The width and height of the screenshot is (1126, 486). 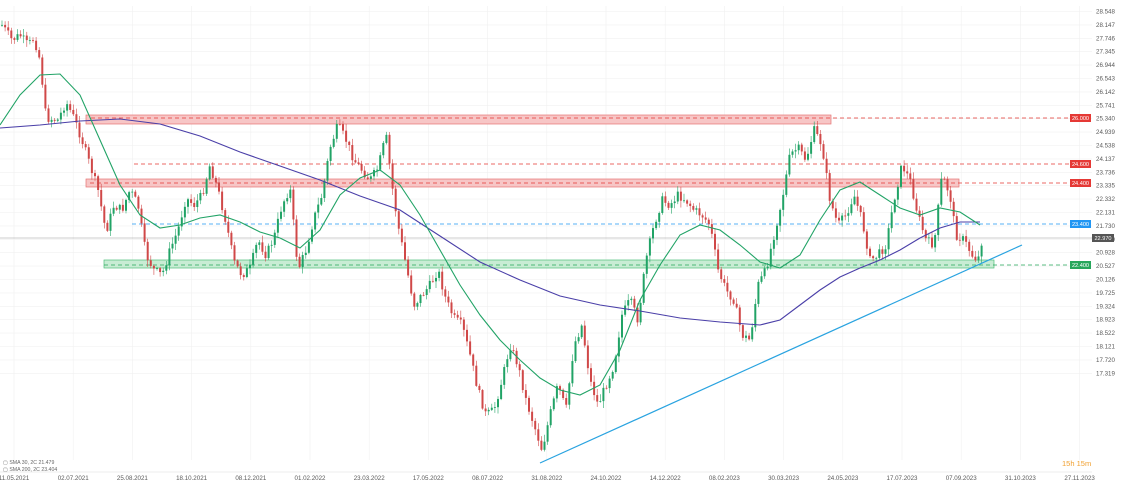 I want to click on current-price-tag-label: 22.970, so click(x=1102, y=239).